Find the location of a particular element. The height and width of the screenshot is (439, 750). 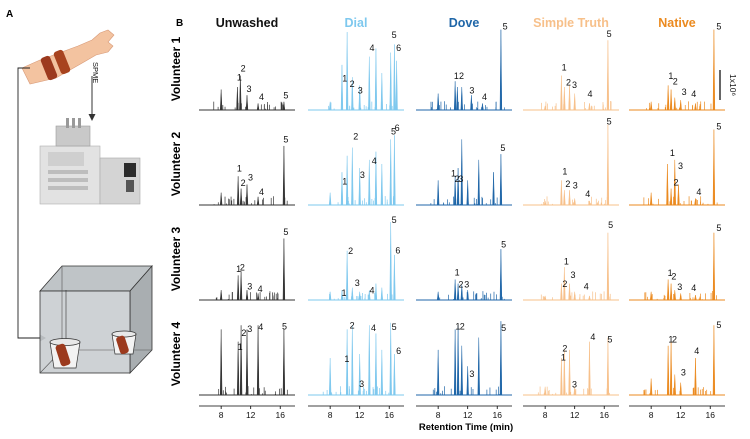

chromatogram-volunteer-2-simple-truth: 1 2 34 5 is located at coordinates (571, 161).